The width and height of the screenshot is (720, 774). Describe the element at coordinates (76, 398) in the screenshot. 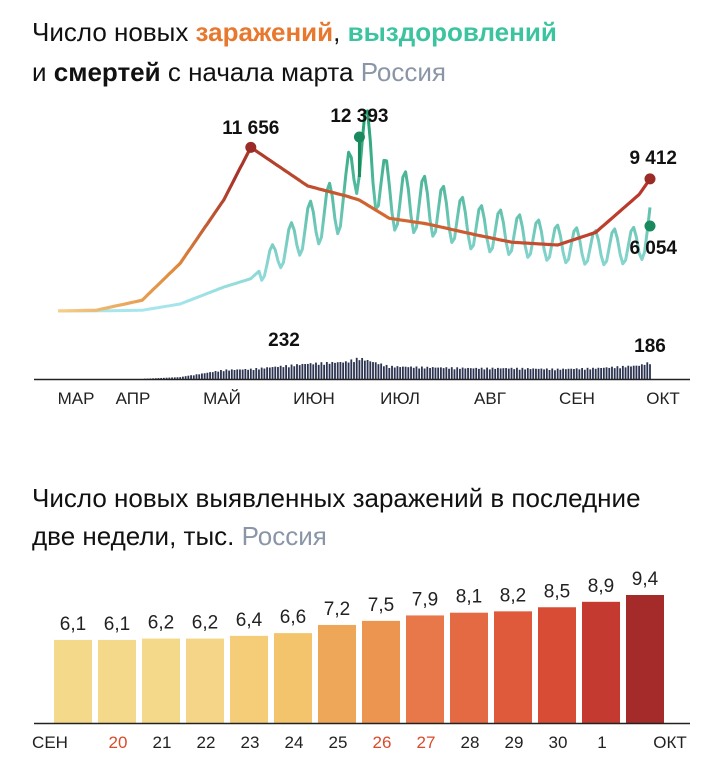

I see `x-tick-label: МАР` at that location.